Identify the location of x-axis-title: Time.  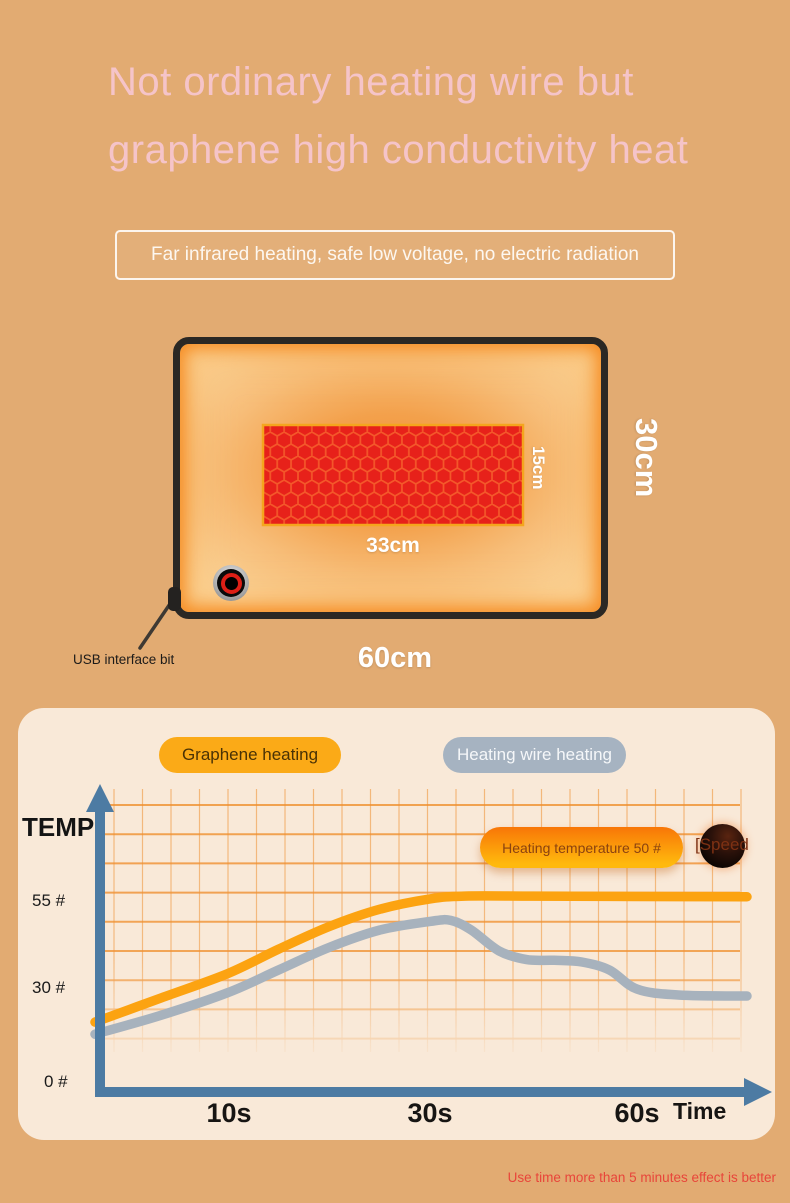
(700, 1111).